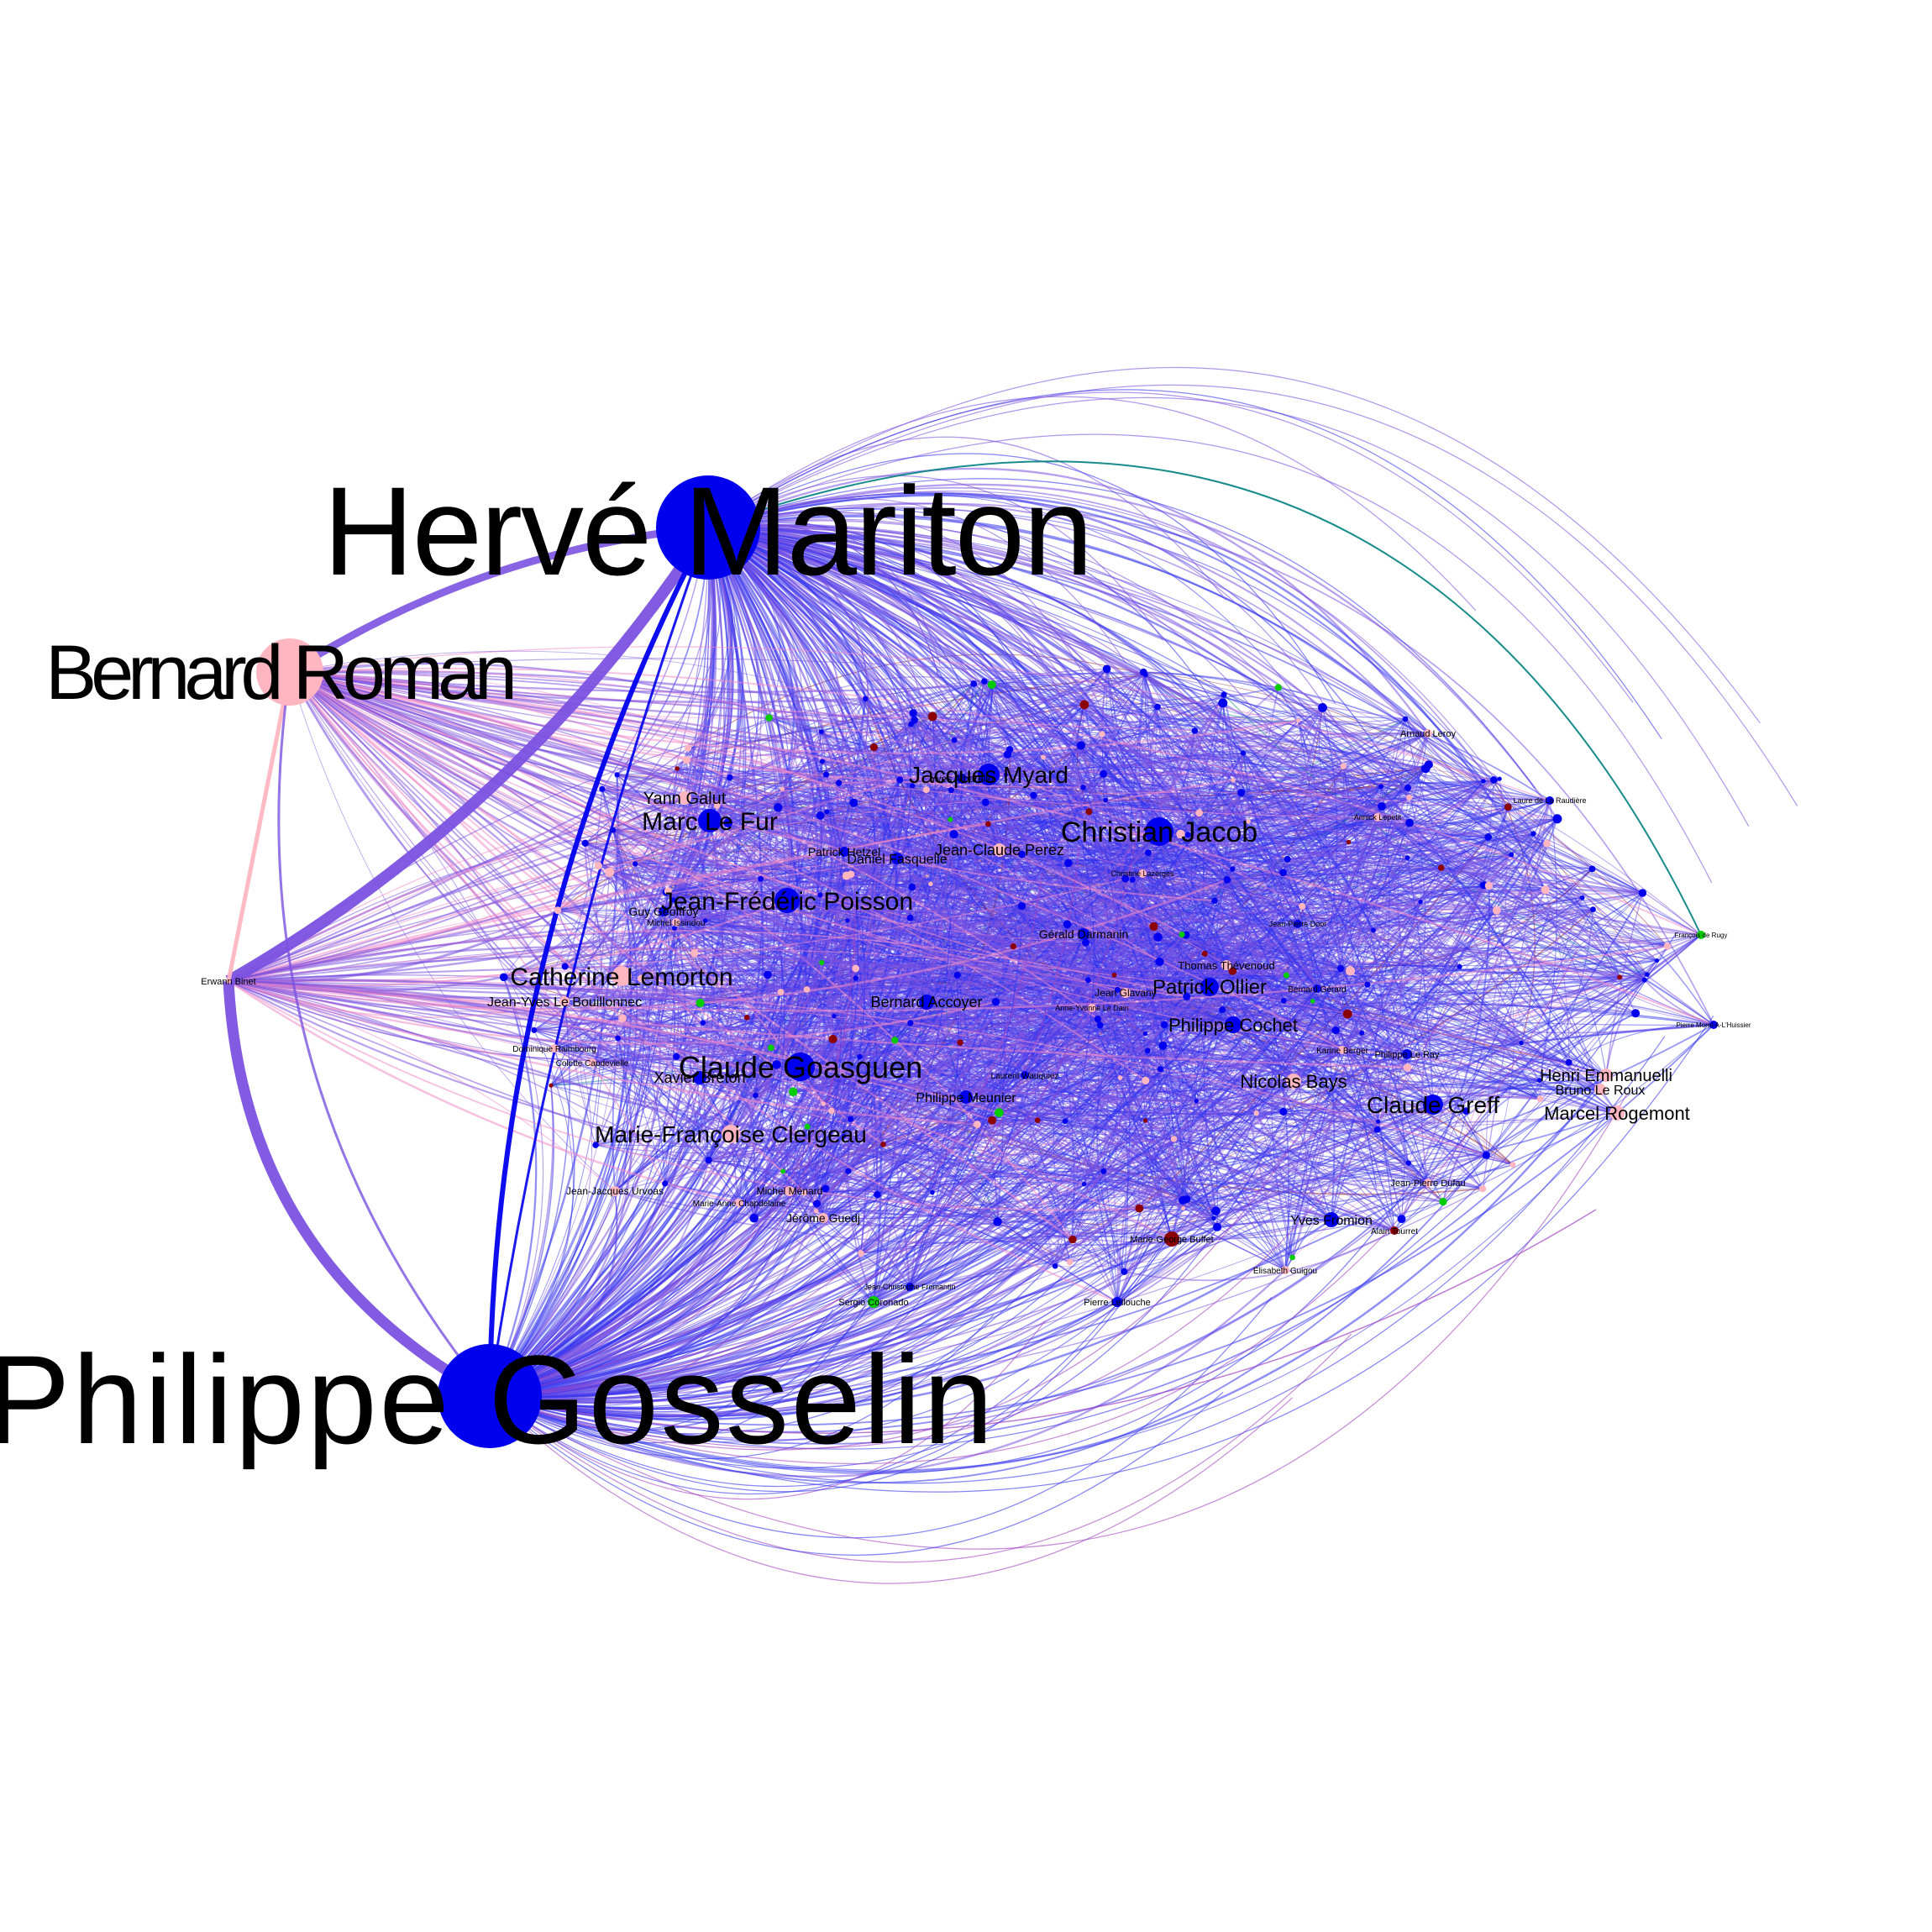 This screenshot has width=1932, height=1932. I want to click on node-label: Pierre Lellouche, so click(1117, 1303).